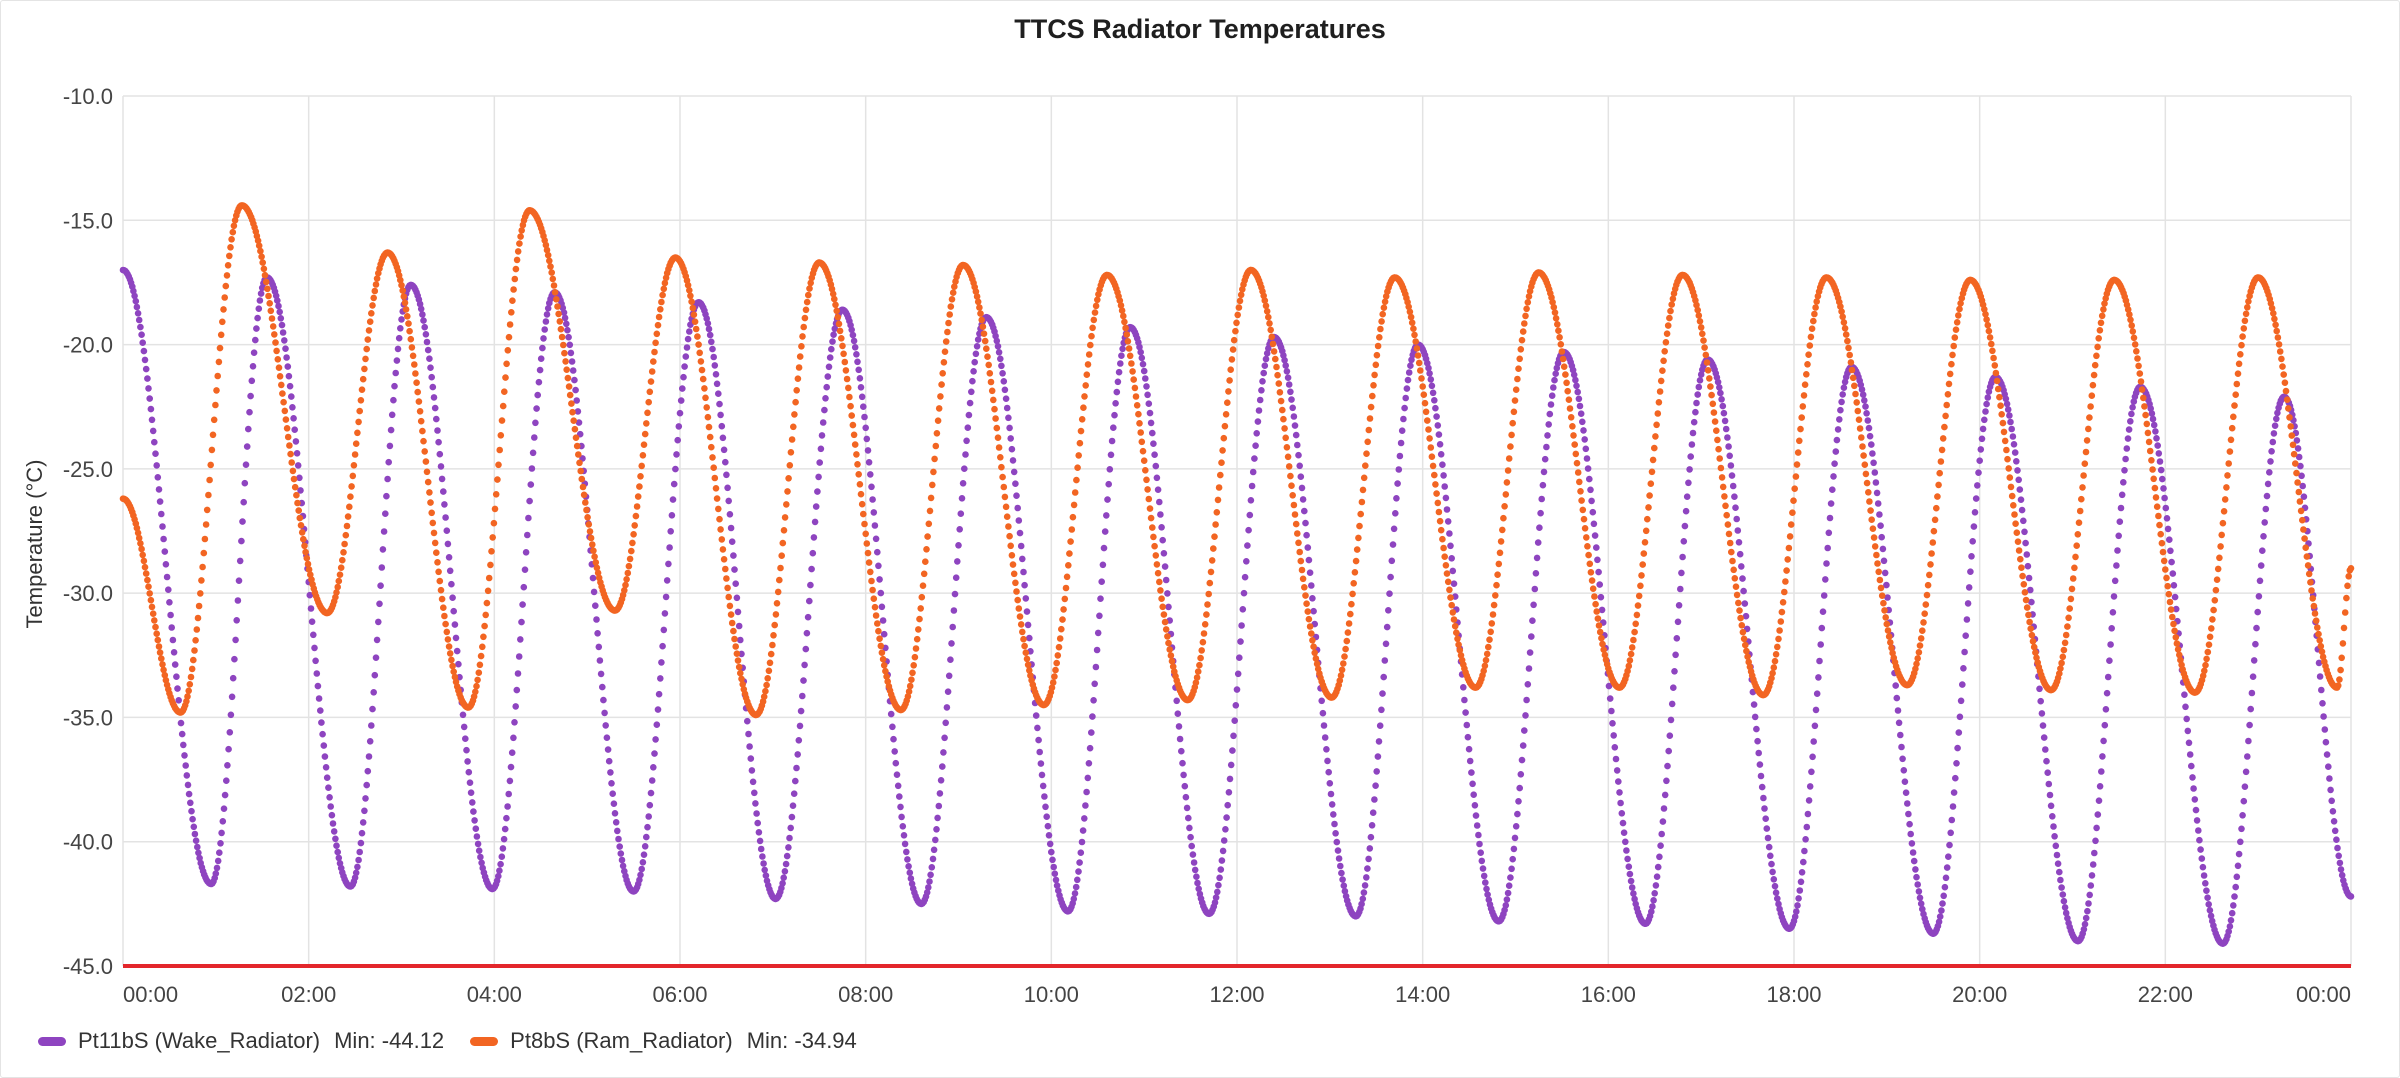  I want to click on legend-item-wake-radiator: Pt11bS (Wake_Radiator) Min: -44.12, so click(241, 1041).